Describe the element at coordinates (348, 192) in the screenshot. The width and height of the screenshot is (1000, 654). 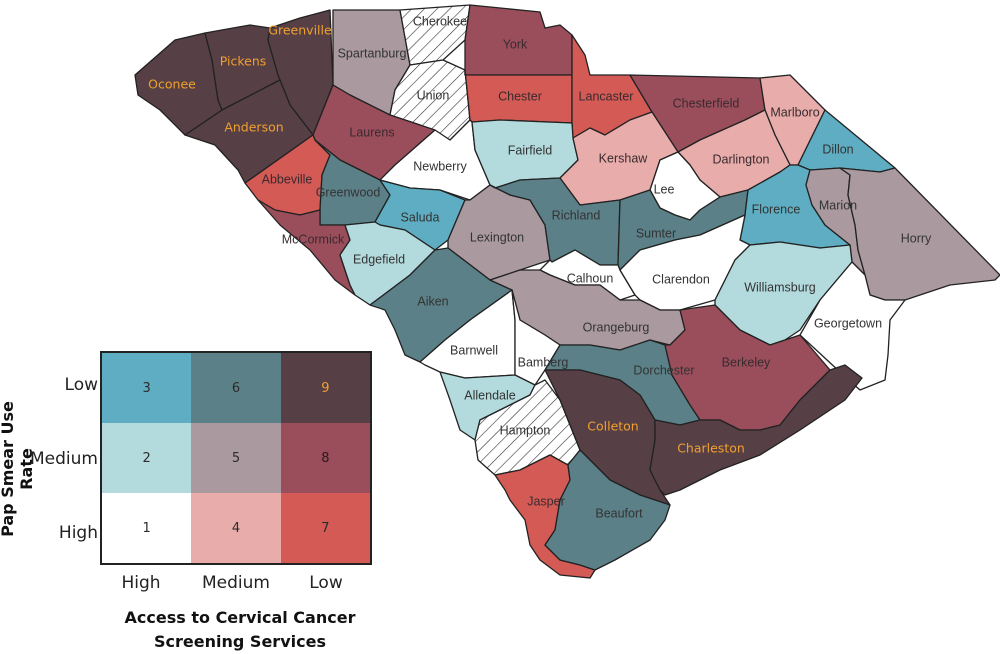
I see `label-greenwood: Greenwood` at that location.